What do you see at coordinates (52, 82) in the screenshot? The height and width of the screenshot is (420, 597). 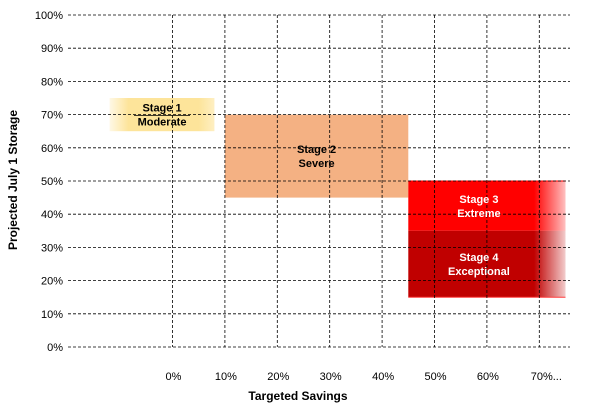 I see `y-tick-label: 80%` at bounding box center [52, 82].